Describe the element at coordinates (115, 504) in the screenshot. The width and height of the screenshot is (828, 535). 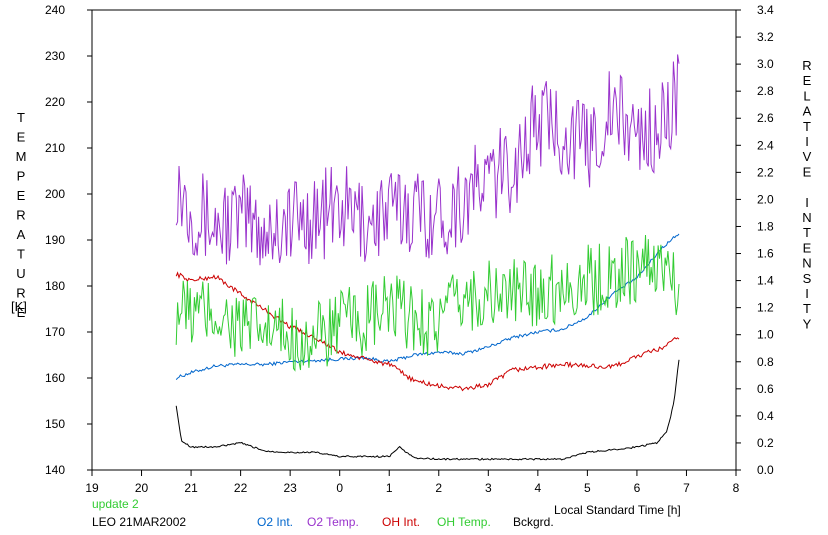
I see `update-annotation: update 2` at that location.